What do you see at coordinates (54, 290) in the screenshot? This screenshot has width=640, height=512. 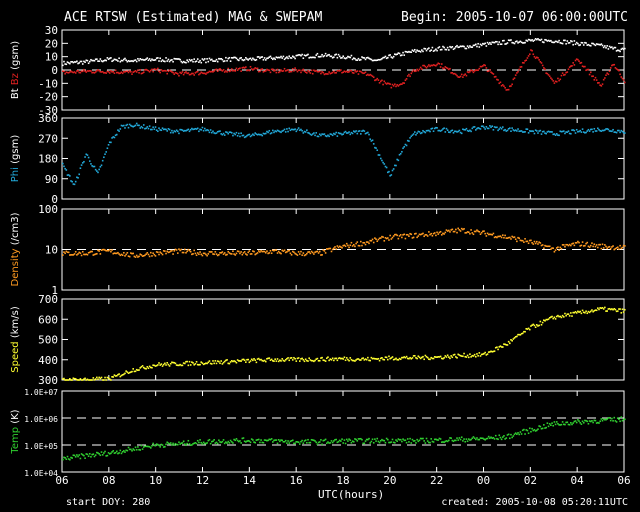 I see `y-tick-label: 1` at bounding box center [54, 290].